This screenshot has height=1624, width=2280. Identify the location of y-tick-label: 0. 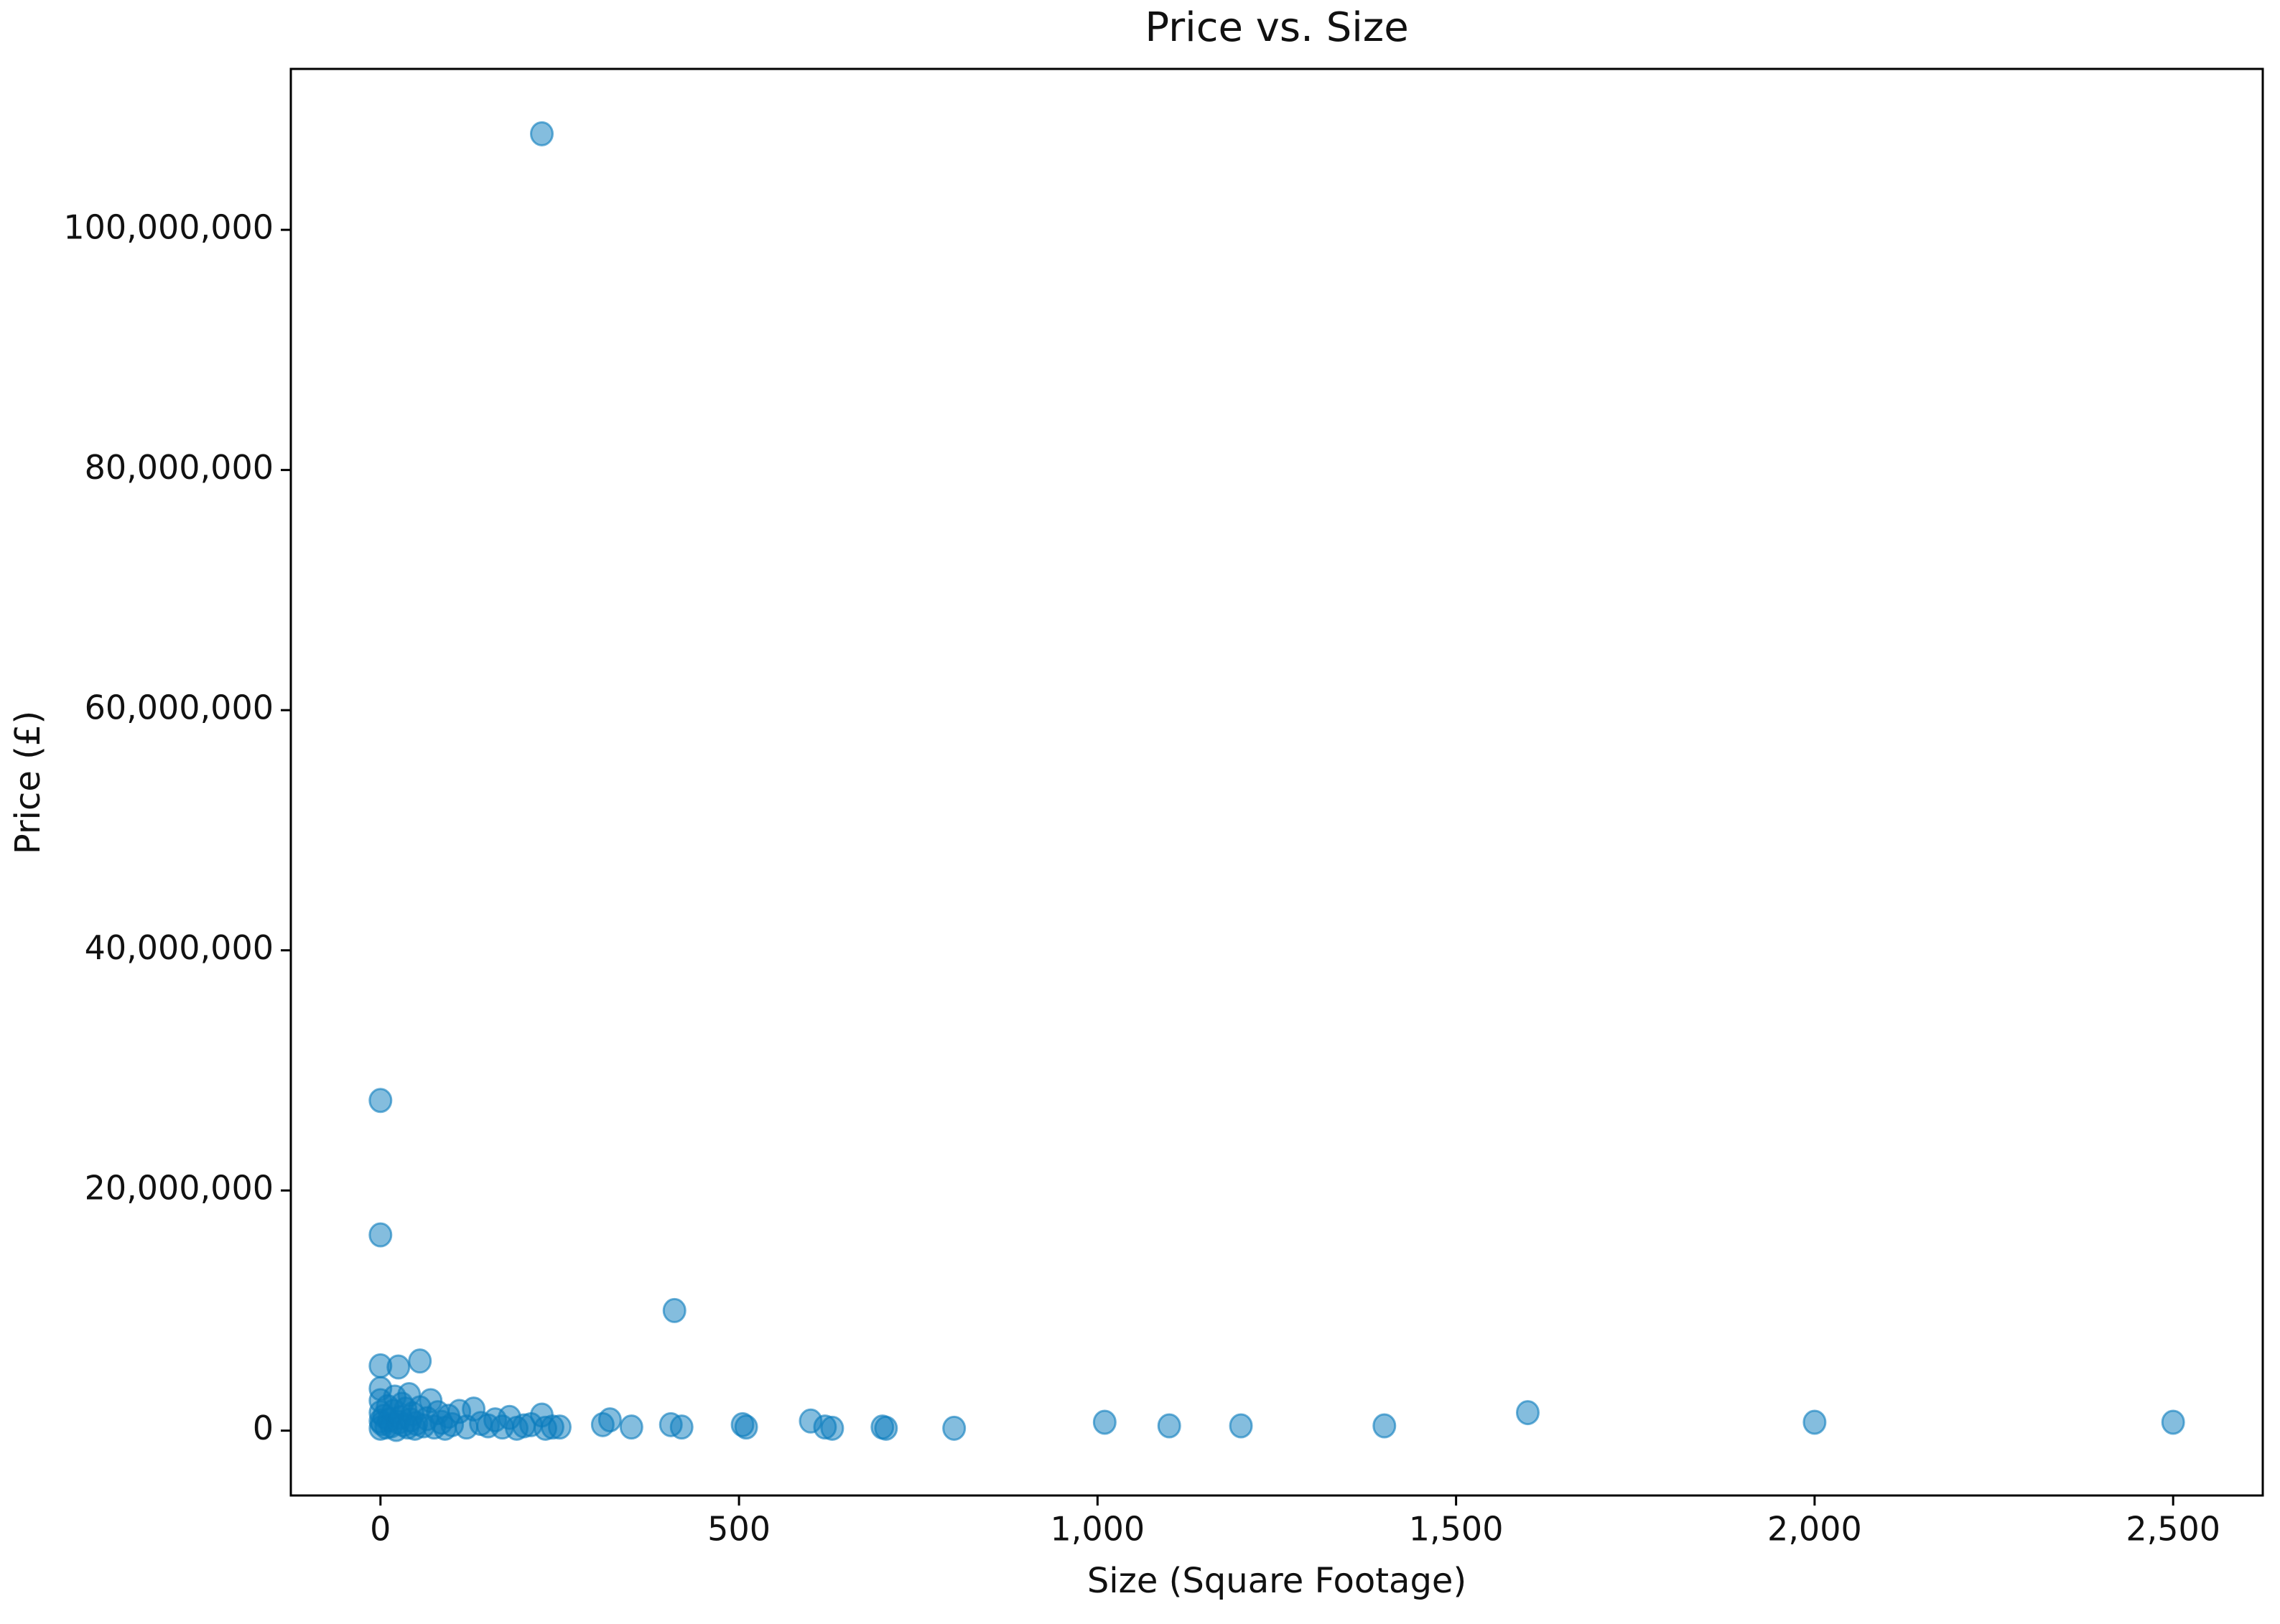
(263, 1428).